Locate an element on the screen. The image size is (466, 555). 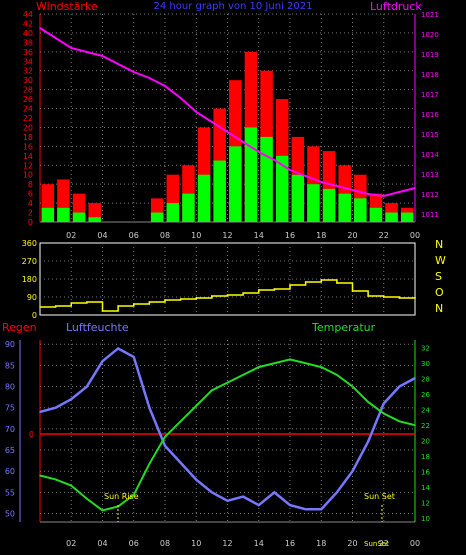
temperature-tick-label: 12 is located at coordinates (425, 504).